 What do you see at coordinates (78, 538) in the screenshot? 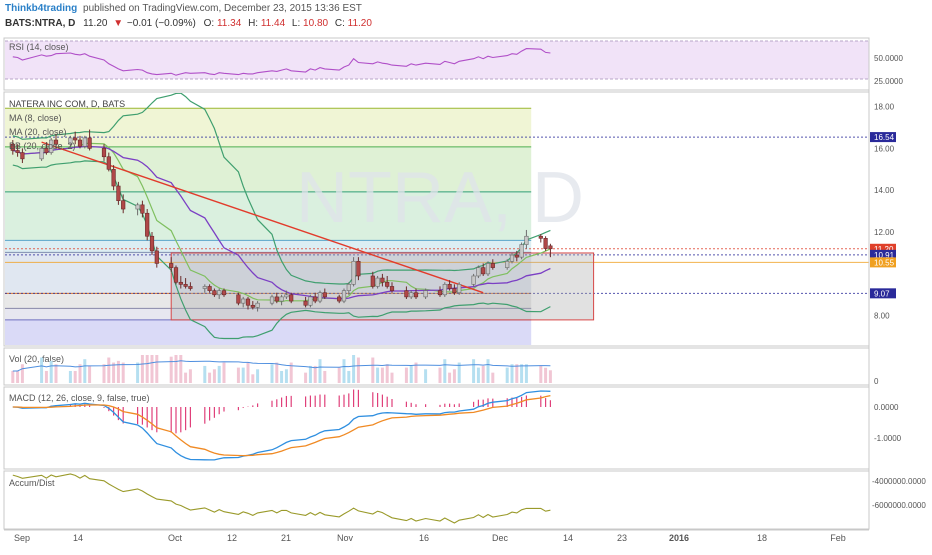
I see `time-tick-label: 14` at bounding box center [78, 538].